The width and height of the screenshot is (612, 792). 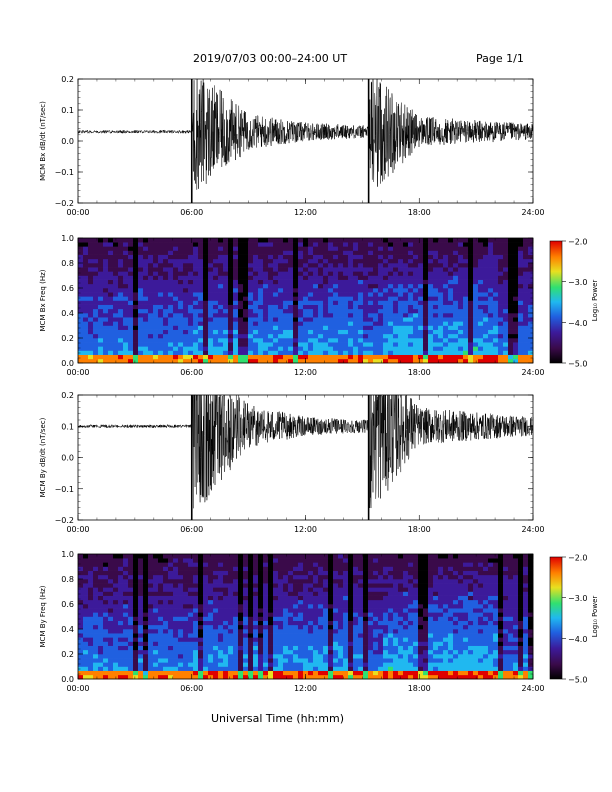 I want to click on y-axis: 0.2 0.1 0.0 −0.1 −0.2 MCM Bx dB/dt (nT/sec), so click(x=286, y=141).